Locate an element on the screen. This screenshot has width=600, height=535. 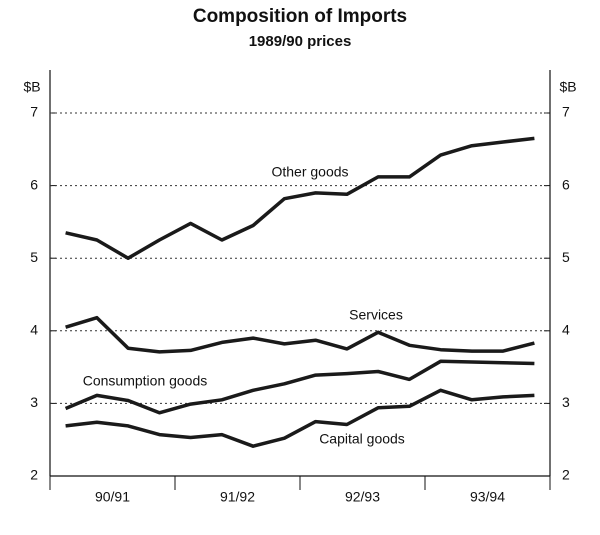
label-background is located at coordinates (376, 316).